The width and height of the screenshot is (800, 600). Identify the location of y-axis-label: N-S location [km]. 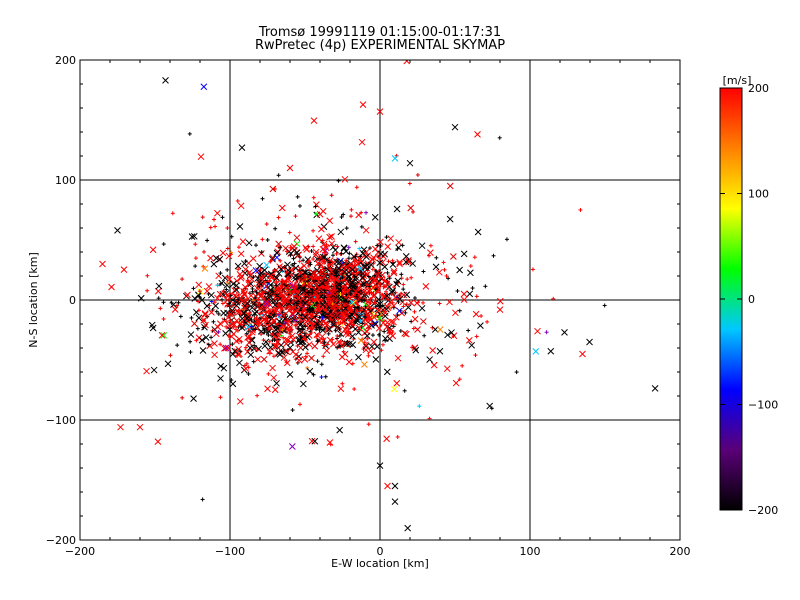
(33, 300).